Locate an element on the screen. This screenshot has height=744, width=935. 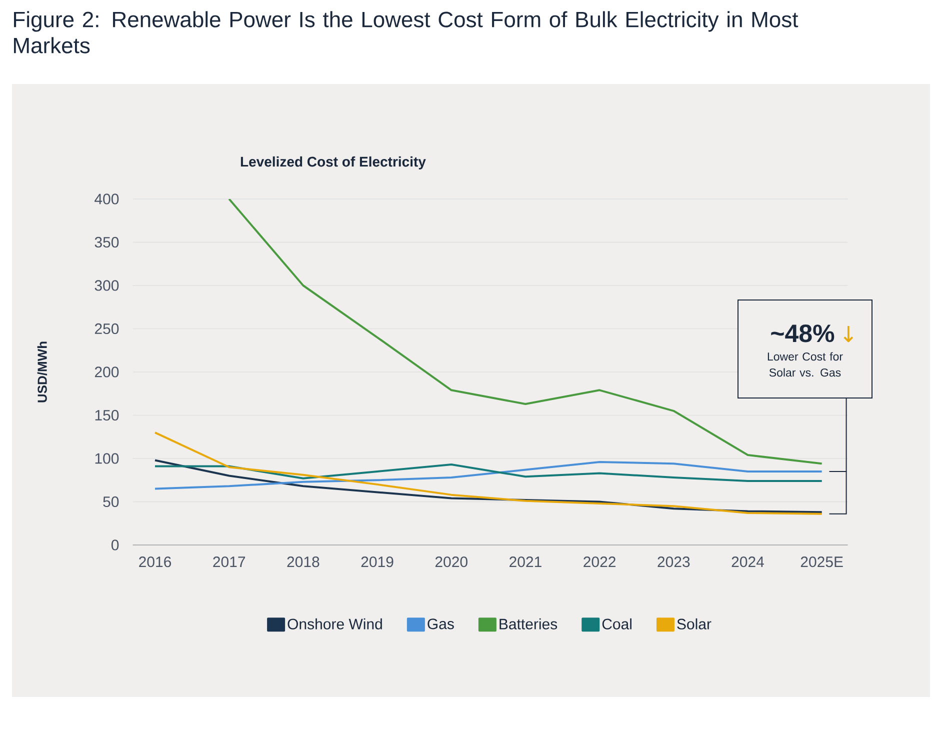
x-tick-label: 2017 is located at coordinates (229, 562).